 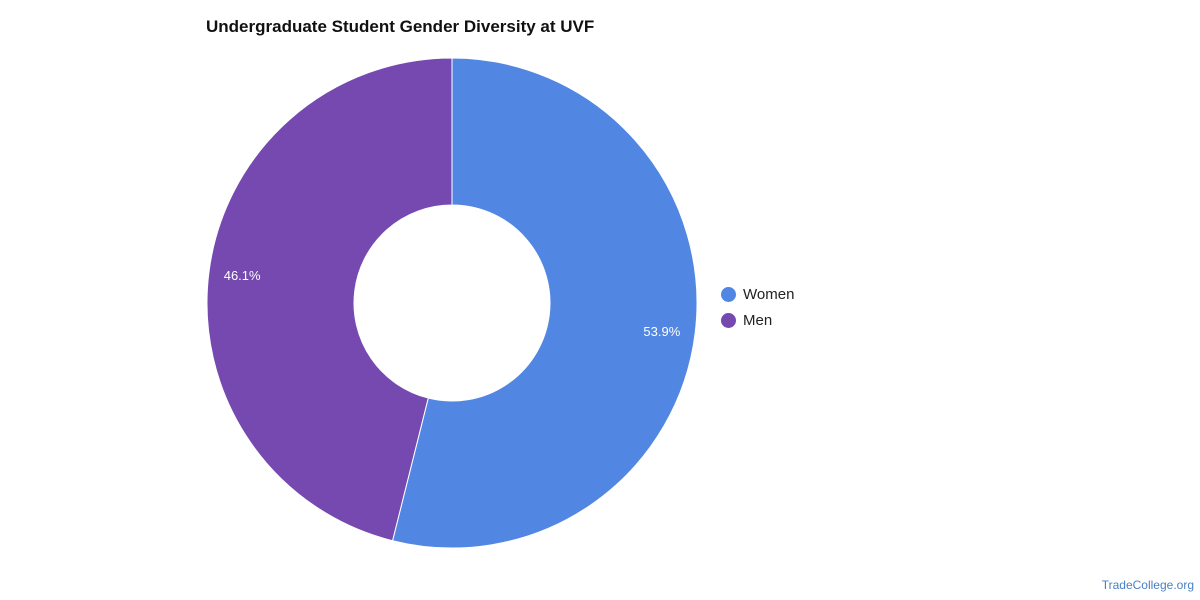 I want to click on chart-legend: Women Men, so click(x=757, y=307).